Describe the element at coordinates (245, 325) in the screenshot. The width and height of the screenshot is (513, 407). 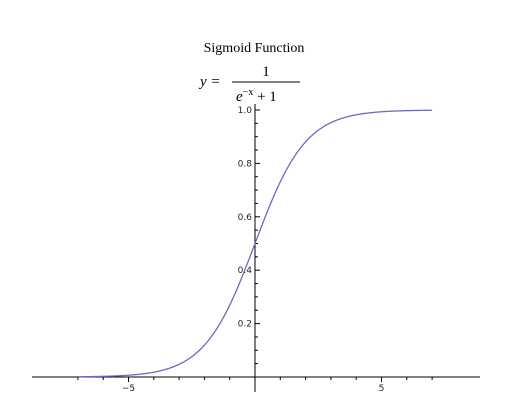
I see `y-tick-label: 0.2` at that location.